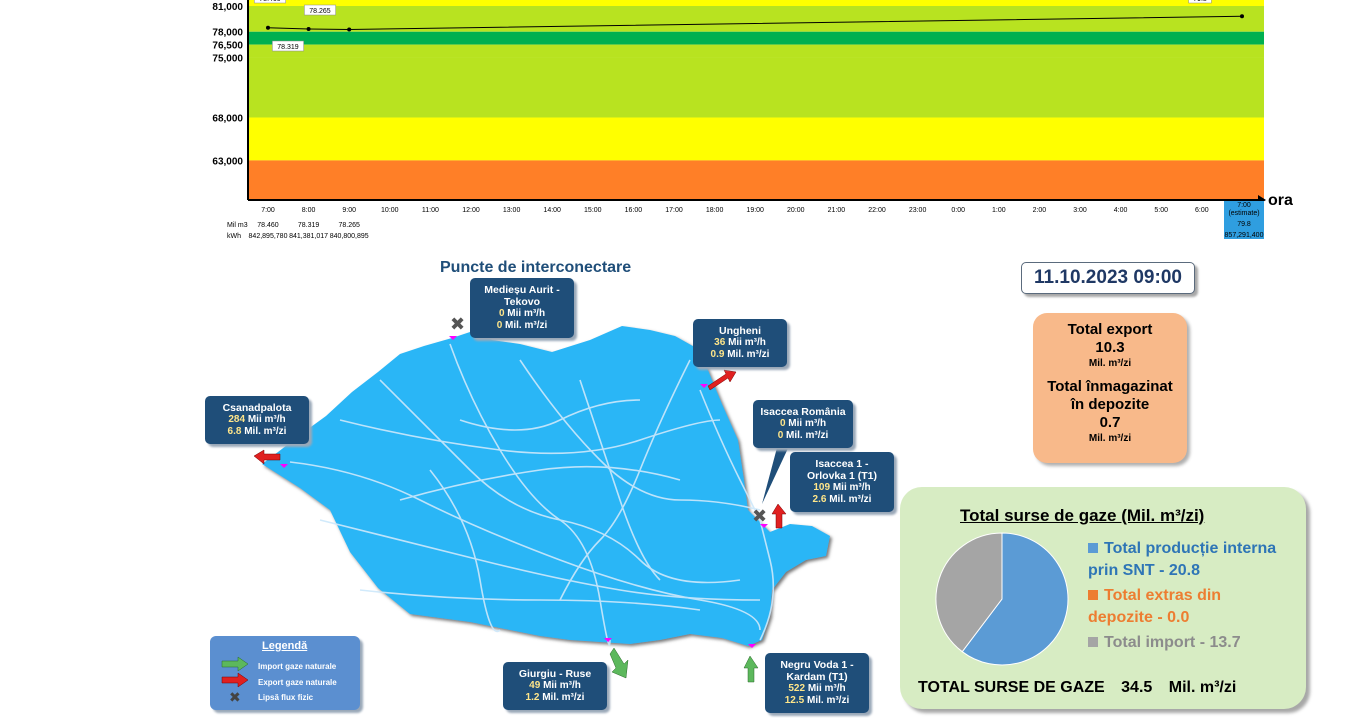 The image size is (1366, 718). Describe the element at coordinates (237, 225) in the screenshot. I see `table-row1-label: Mil m3` at that location.